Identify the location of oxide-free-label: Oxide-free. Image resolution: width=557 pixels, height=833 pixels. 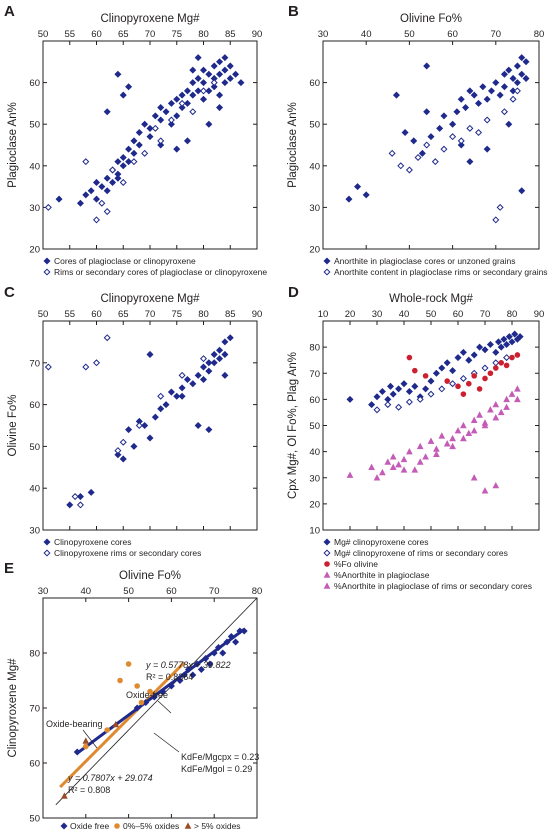
(147, 695).